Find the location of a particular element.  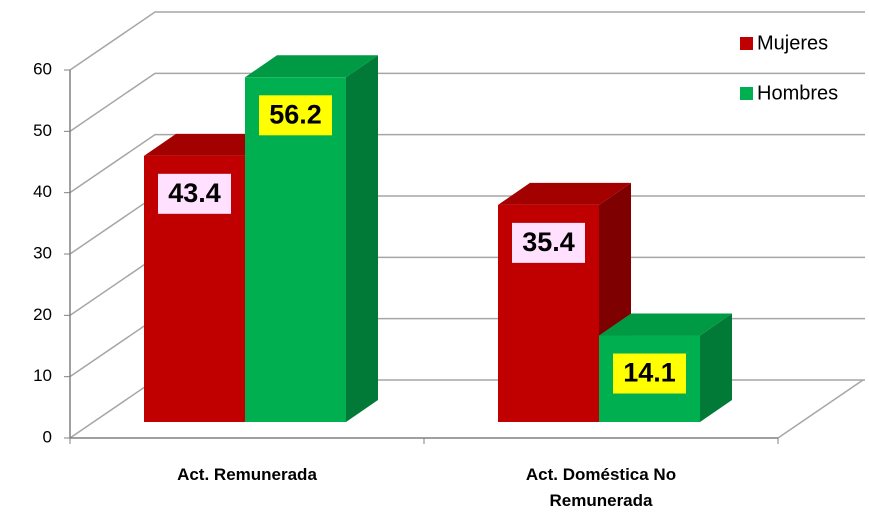

y-tick-label: 0 is located at coordinates (47, 436).